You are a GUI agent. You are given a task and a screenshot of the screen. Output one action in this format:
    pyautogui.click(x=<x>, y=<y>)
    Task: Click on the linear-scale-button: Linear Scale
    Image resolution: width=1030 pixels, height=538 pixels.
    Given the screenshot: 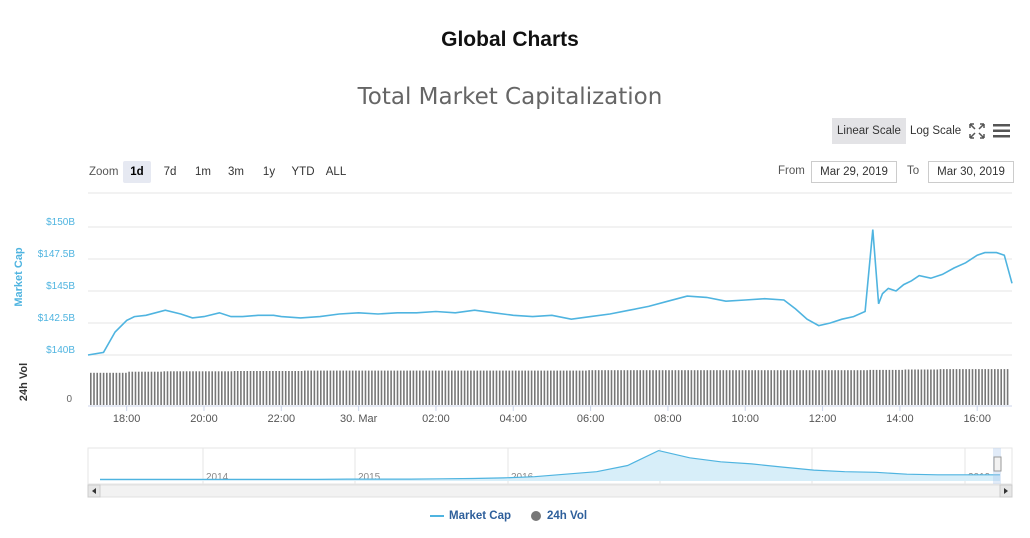 What is the action you would take?
    pyautogui.click(x=869, y=131)
    